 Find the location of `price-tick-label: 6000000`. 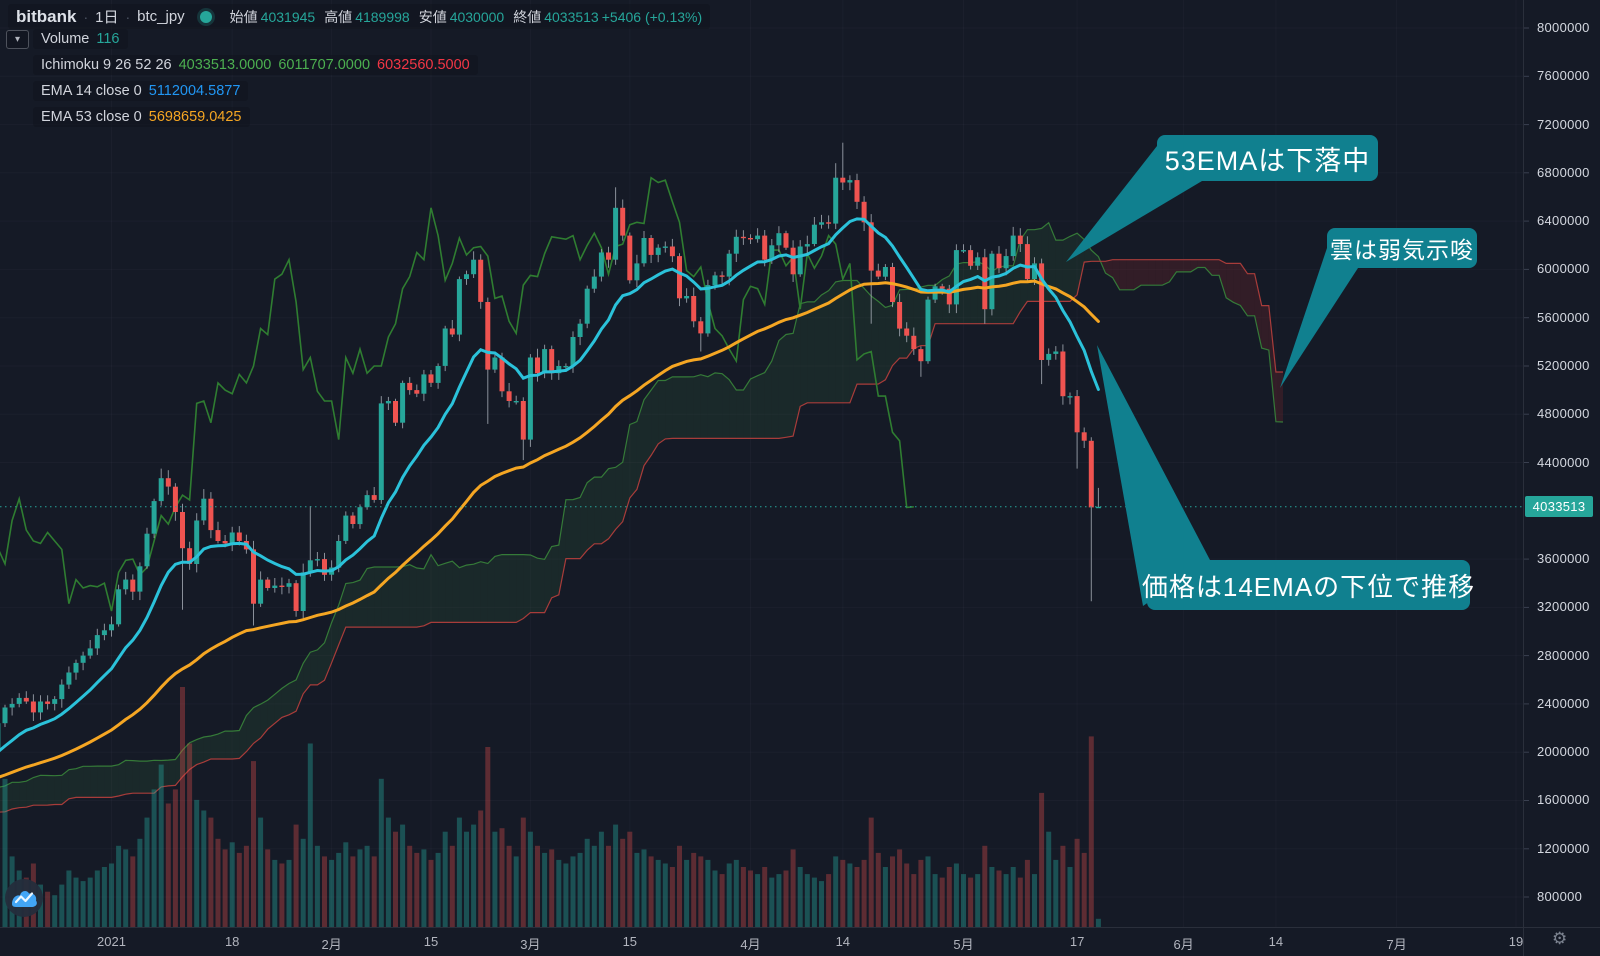

price-tick-label: 6000000 is located at coordinates (1563, 269).